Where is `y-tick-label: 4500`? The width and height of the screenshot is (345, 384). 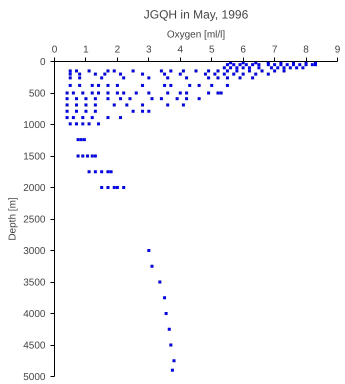
y-tick-label: 4500 is located at coordinates (34, 346).